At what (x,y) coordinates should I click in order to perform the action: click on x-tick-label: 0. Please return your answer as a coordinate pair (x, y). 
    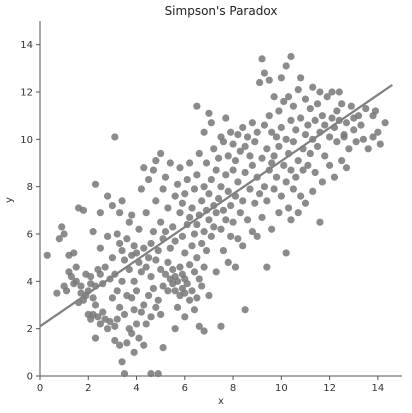
    Looking at the image, I should click on (40, 388).